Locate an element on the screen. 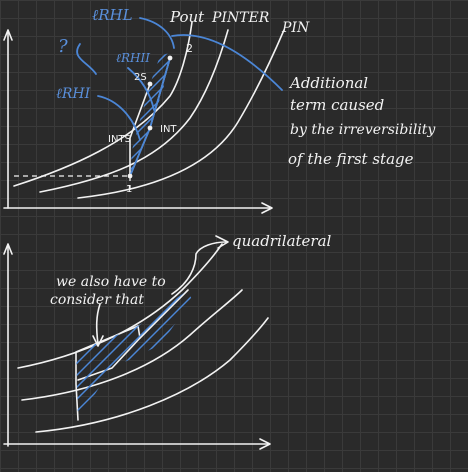 Image resolution: width=468 pixels, height=472 pixels. point-2s is located at coordinates (150, 84).